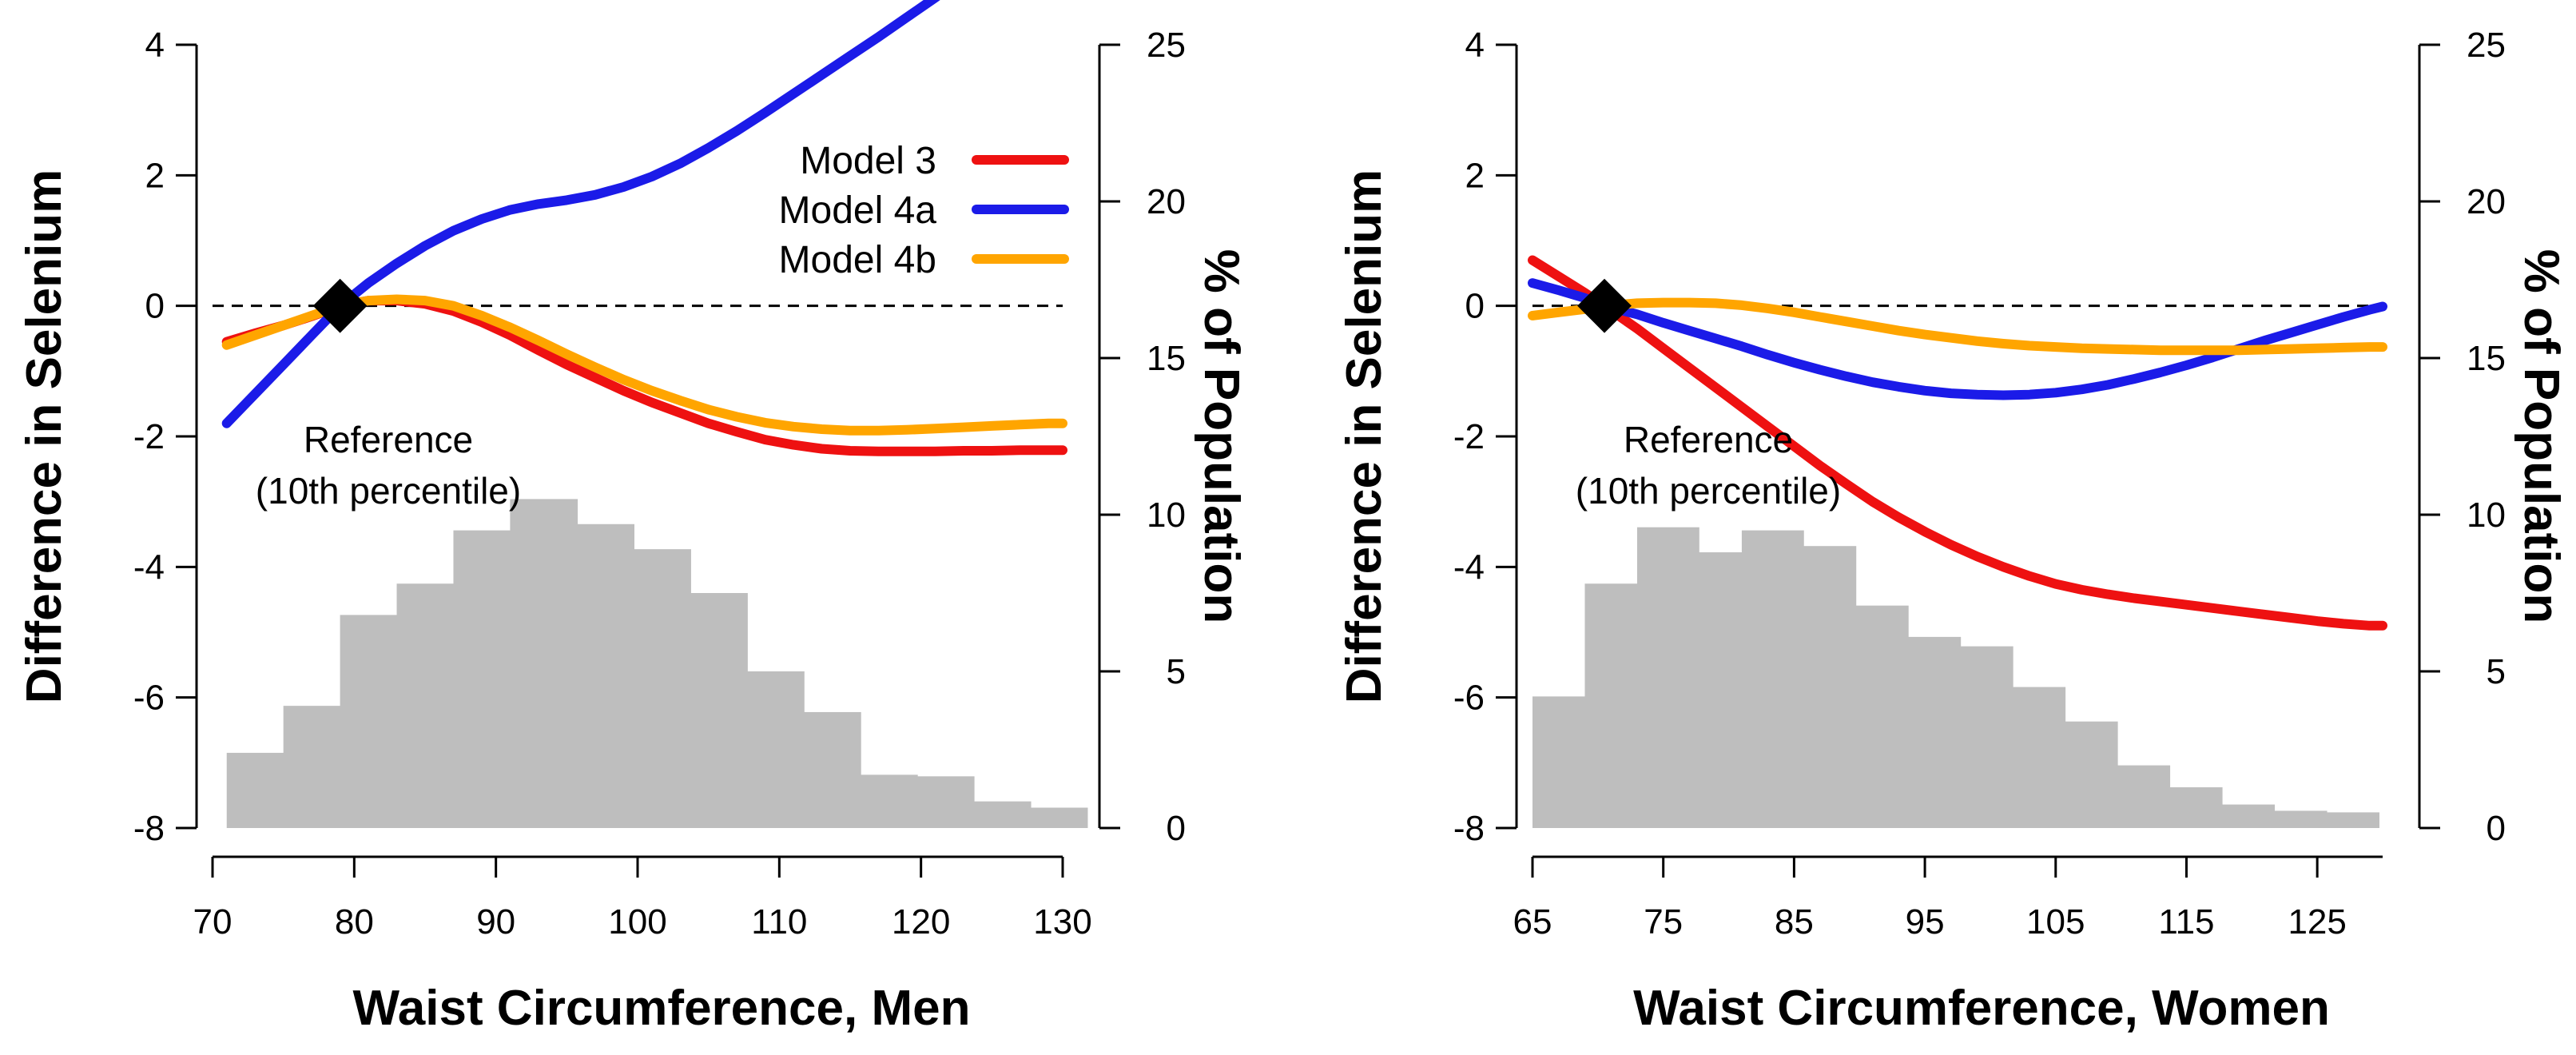 Image resolution: width=2576 pixels, height=1055 pixels. Describe the element at coordinates (2541, 436) in the screenshot. I see `women-y2-axis-title: % of Population` at that location.